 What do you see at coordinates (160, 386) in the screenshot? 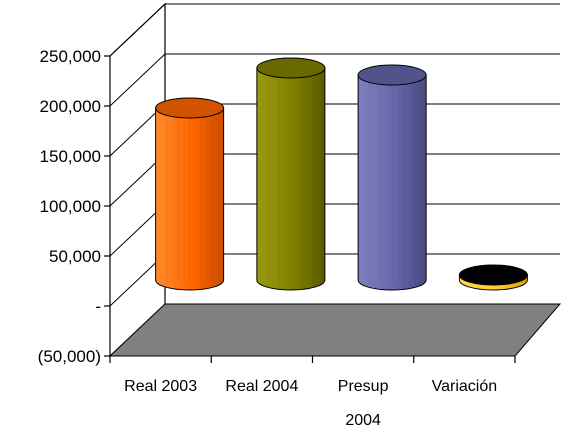
I see `x-label-0: Real 2003` at bounding box center [160, 386].